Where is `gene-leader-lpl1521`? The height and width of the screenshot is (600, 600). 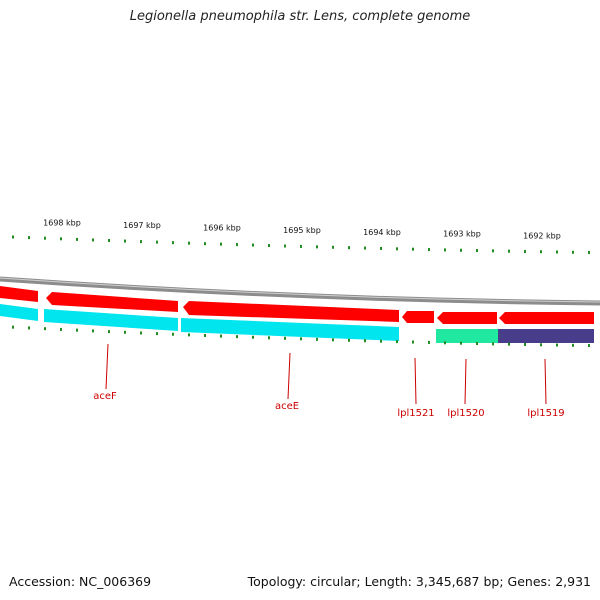 gene-leader-lpl1521 is located at coordinates (415, 381).